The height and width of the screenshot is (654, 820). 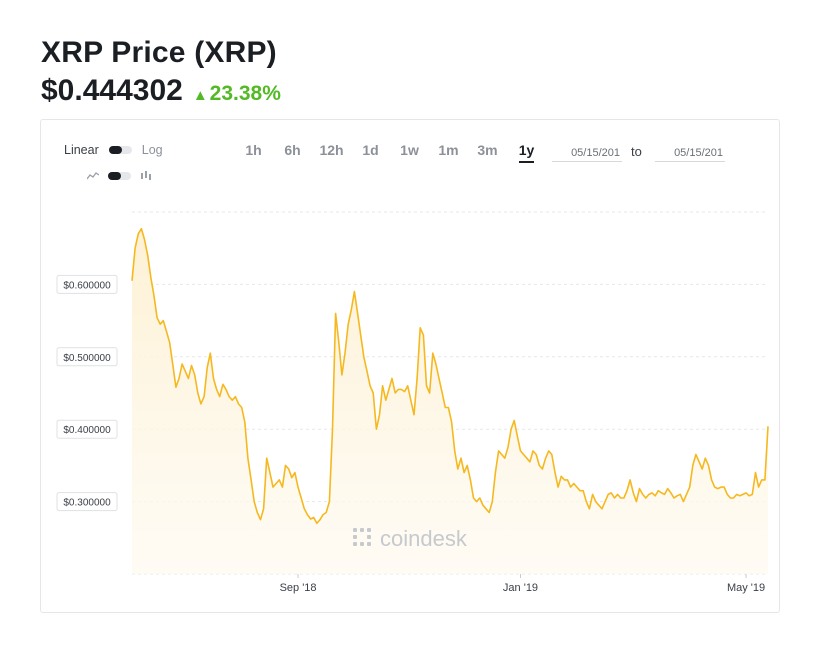 I want to click on y-tick-label: $0.600000, so click(x=87, y=285).